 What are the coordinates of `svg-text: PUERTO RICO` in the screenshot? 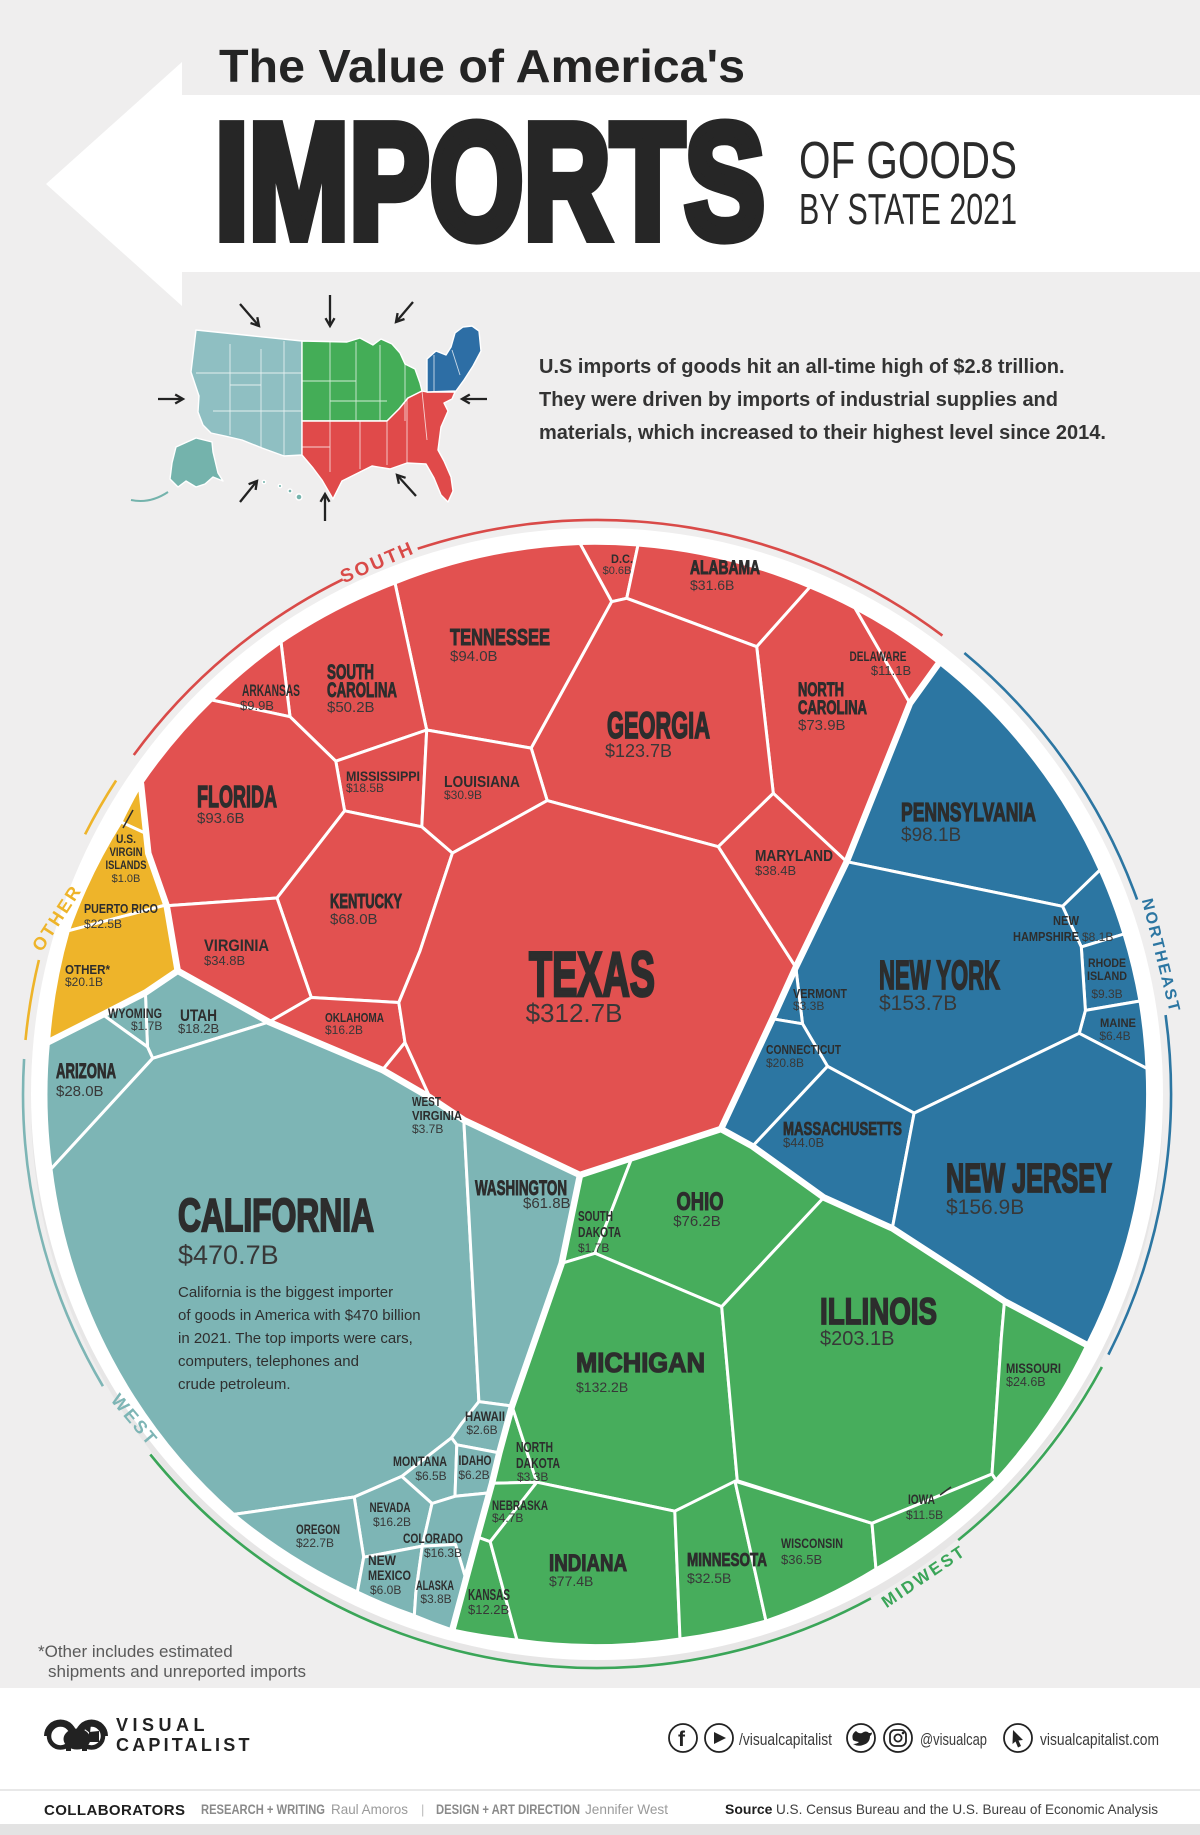 It's located at (121, 908).